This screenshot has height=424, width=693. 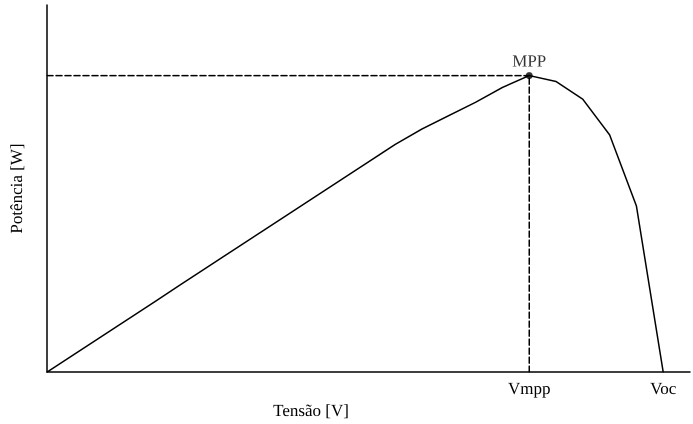 I want to click on x-axis-title: Tensão [V], so click(x=311, y=410).